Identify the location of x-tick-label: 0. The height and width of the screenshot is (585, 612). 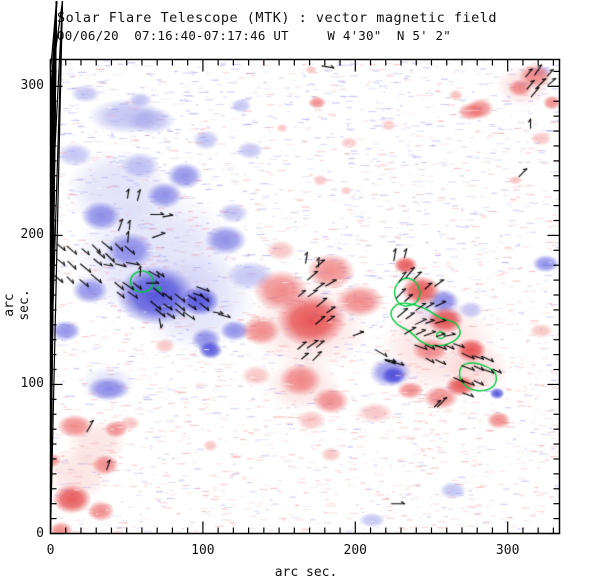
(50, 550).